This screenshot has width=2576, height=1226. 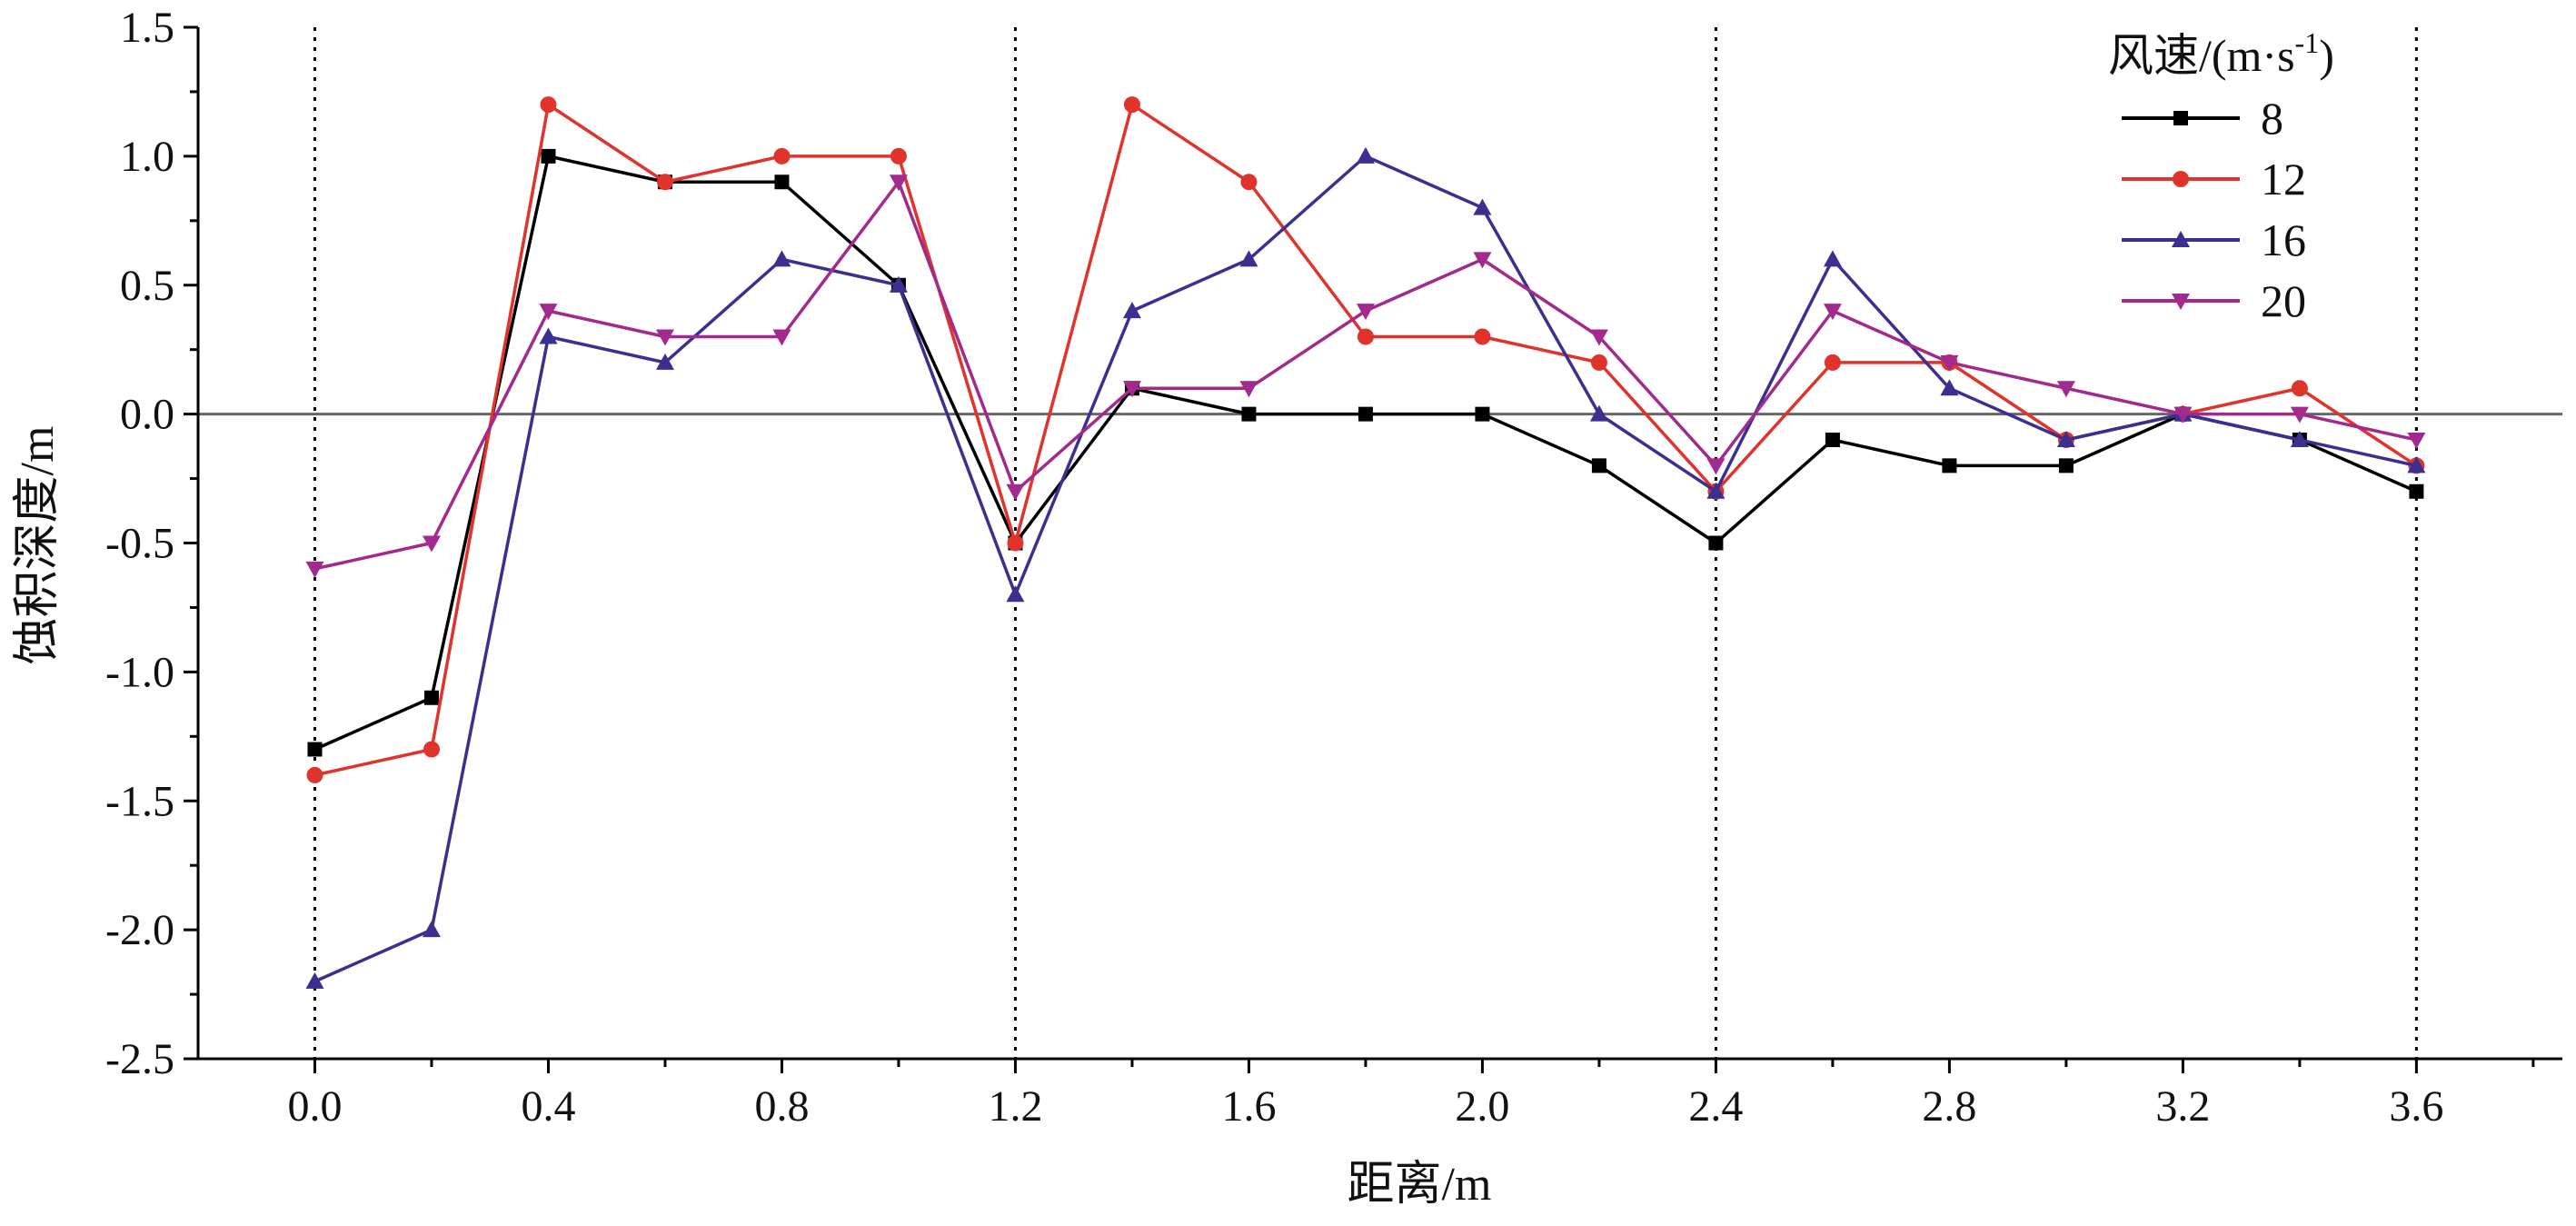 I want to click on x-tick-label-9: 3.6, so click(x=2416, y=1106).